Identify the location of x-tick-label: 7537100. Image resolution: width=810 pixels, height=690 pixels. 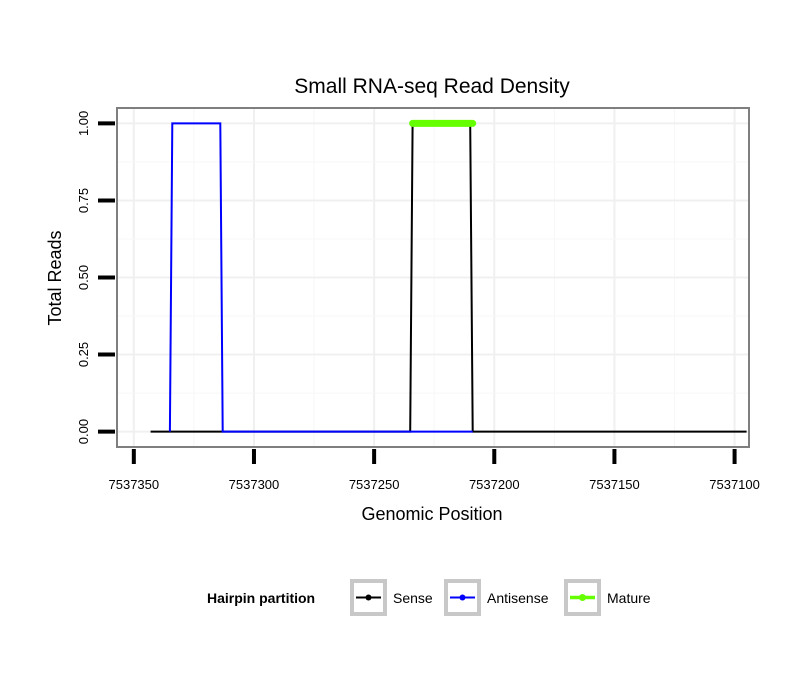
(734, 484).